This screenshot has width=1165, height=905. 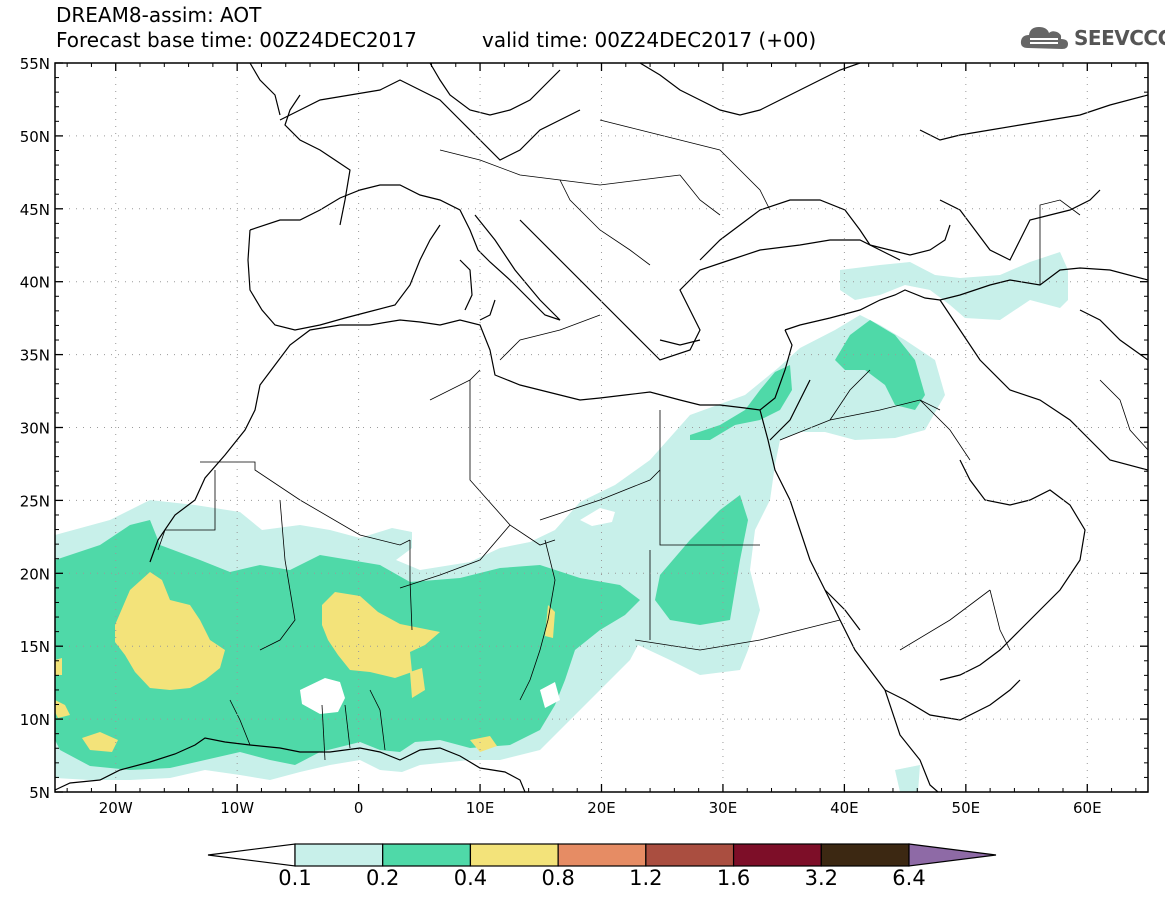 What do you see at coordinates (723, 808) in the screenshot?
I see `lon-label: 30E` at bounding box center [723, 808].